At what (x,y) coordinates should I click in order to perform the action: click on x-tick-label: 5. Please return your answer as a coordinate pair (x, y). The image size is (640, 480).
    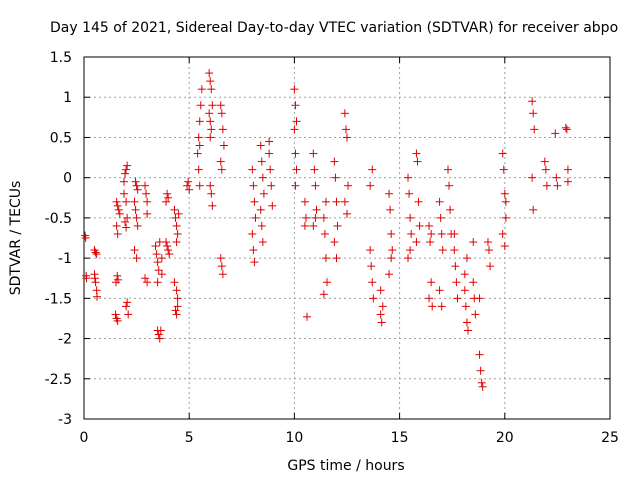
    Looking at the image, I should click on (189, 438).